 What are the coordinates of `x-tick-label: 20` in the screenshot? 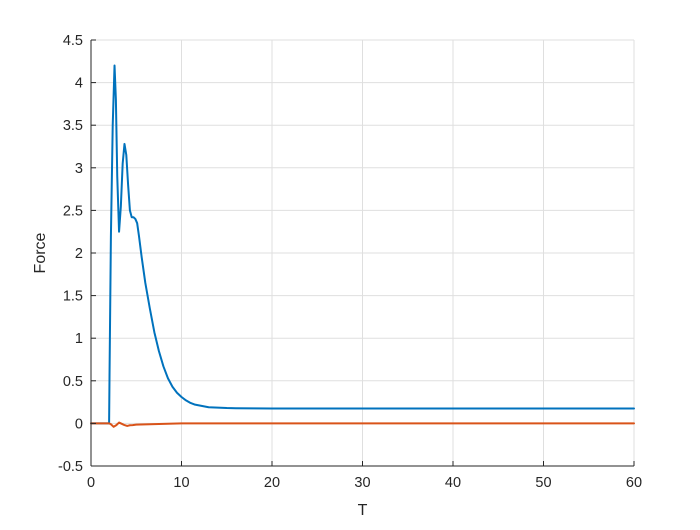 It's located at (272, 483).